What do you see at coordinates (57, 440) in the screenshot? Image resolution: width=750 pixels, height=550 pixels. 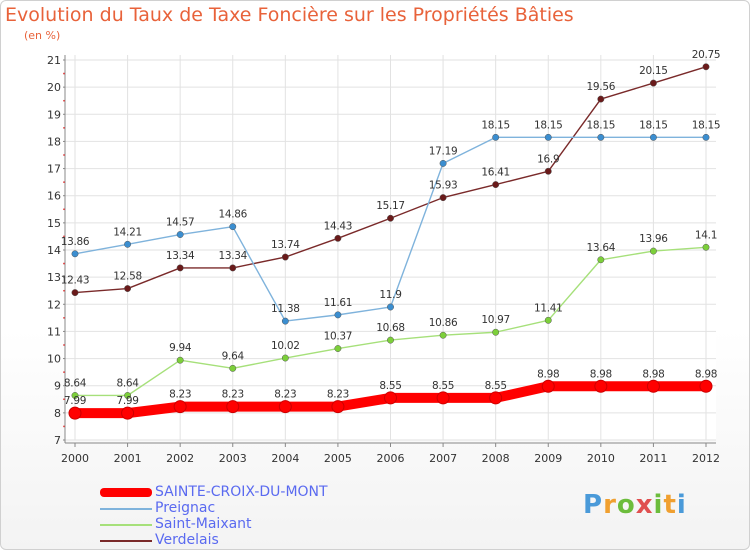 I see `y-tick-label: 7` at bounding box center [57, 440].